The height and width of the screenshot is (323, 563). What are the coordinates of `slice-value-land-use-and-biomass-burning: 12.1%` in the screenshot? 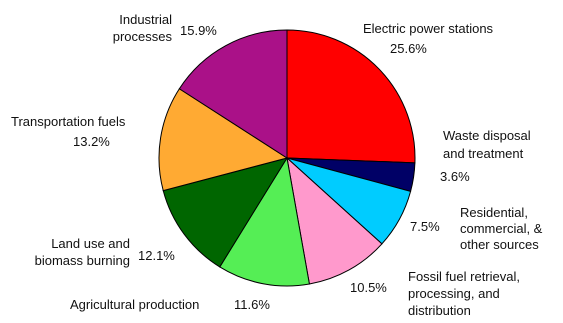 It's located at (156, 255).